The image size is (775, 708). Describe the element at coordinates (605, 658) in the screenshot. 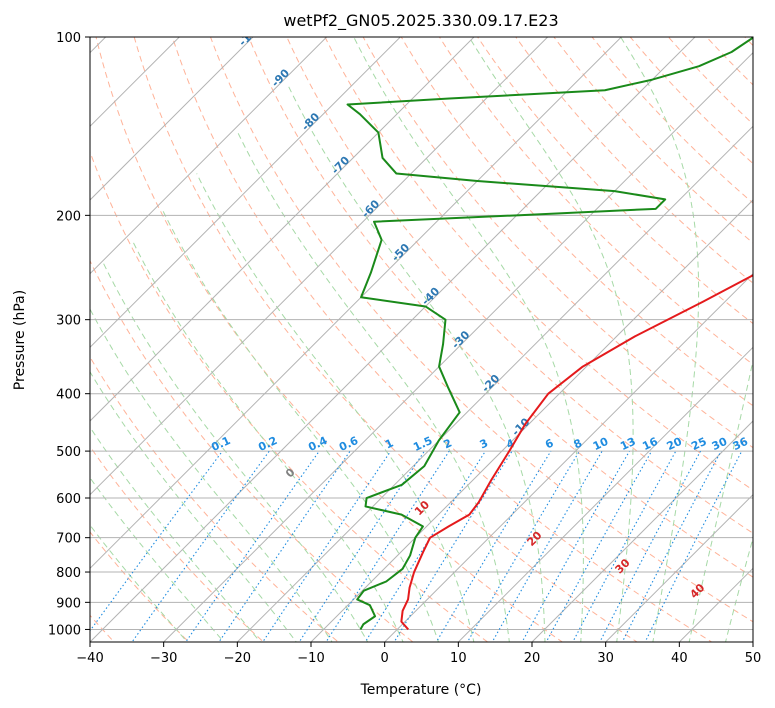

I see `x-tick-label: 30` at that location.